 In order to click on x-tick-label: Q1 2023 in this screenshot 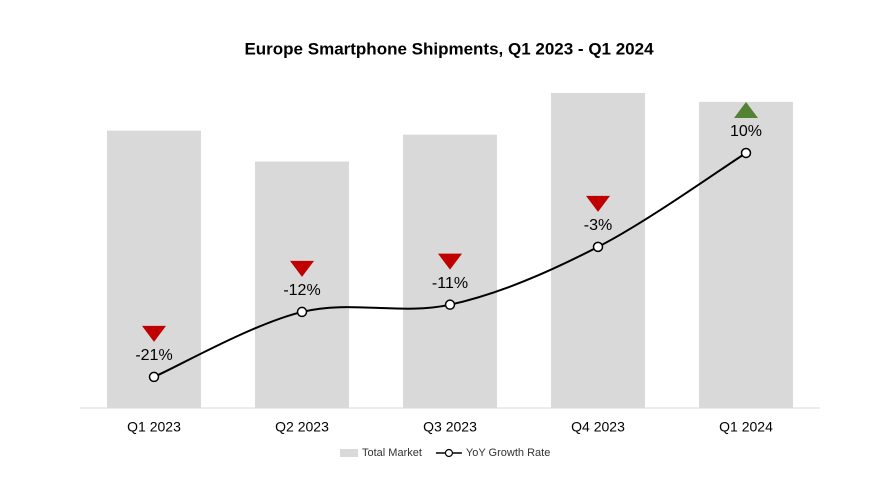, I will do `click(154, 427)`.